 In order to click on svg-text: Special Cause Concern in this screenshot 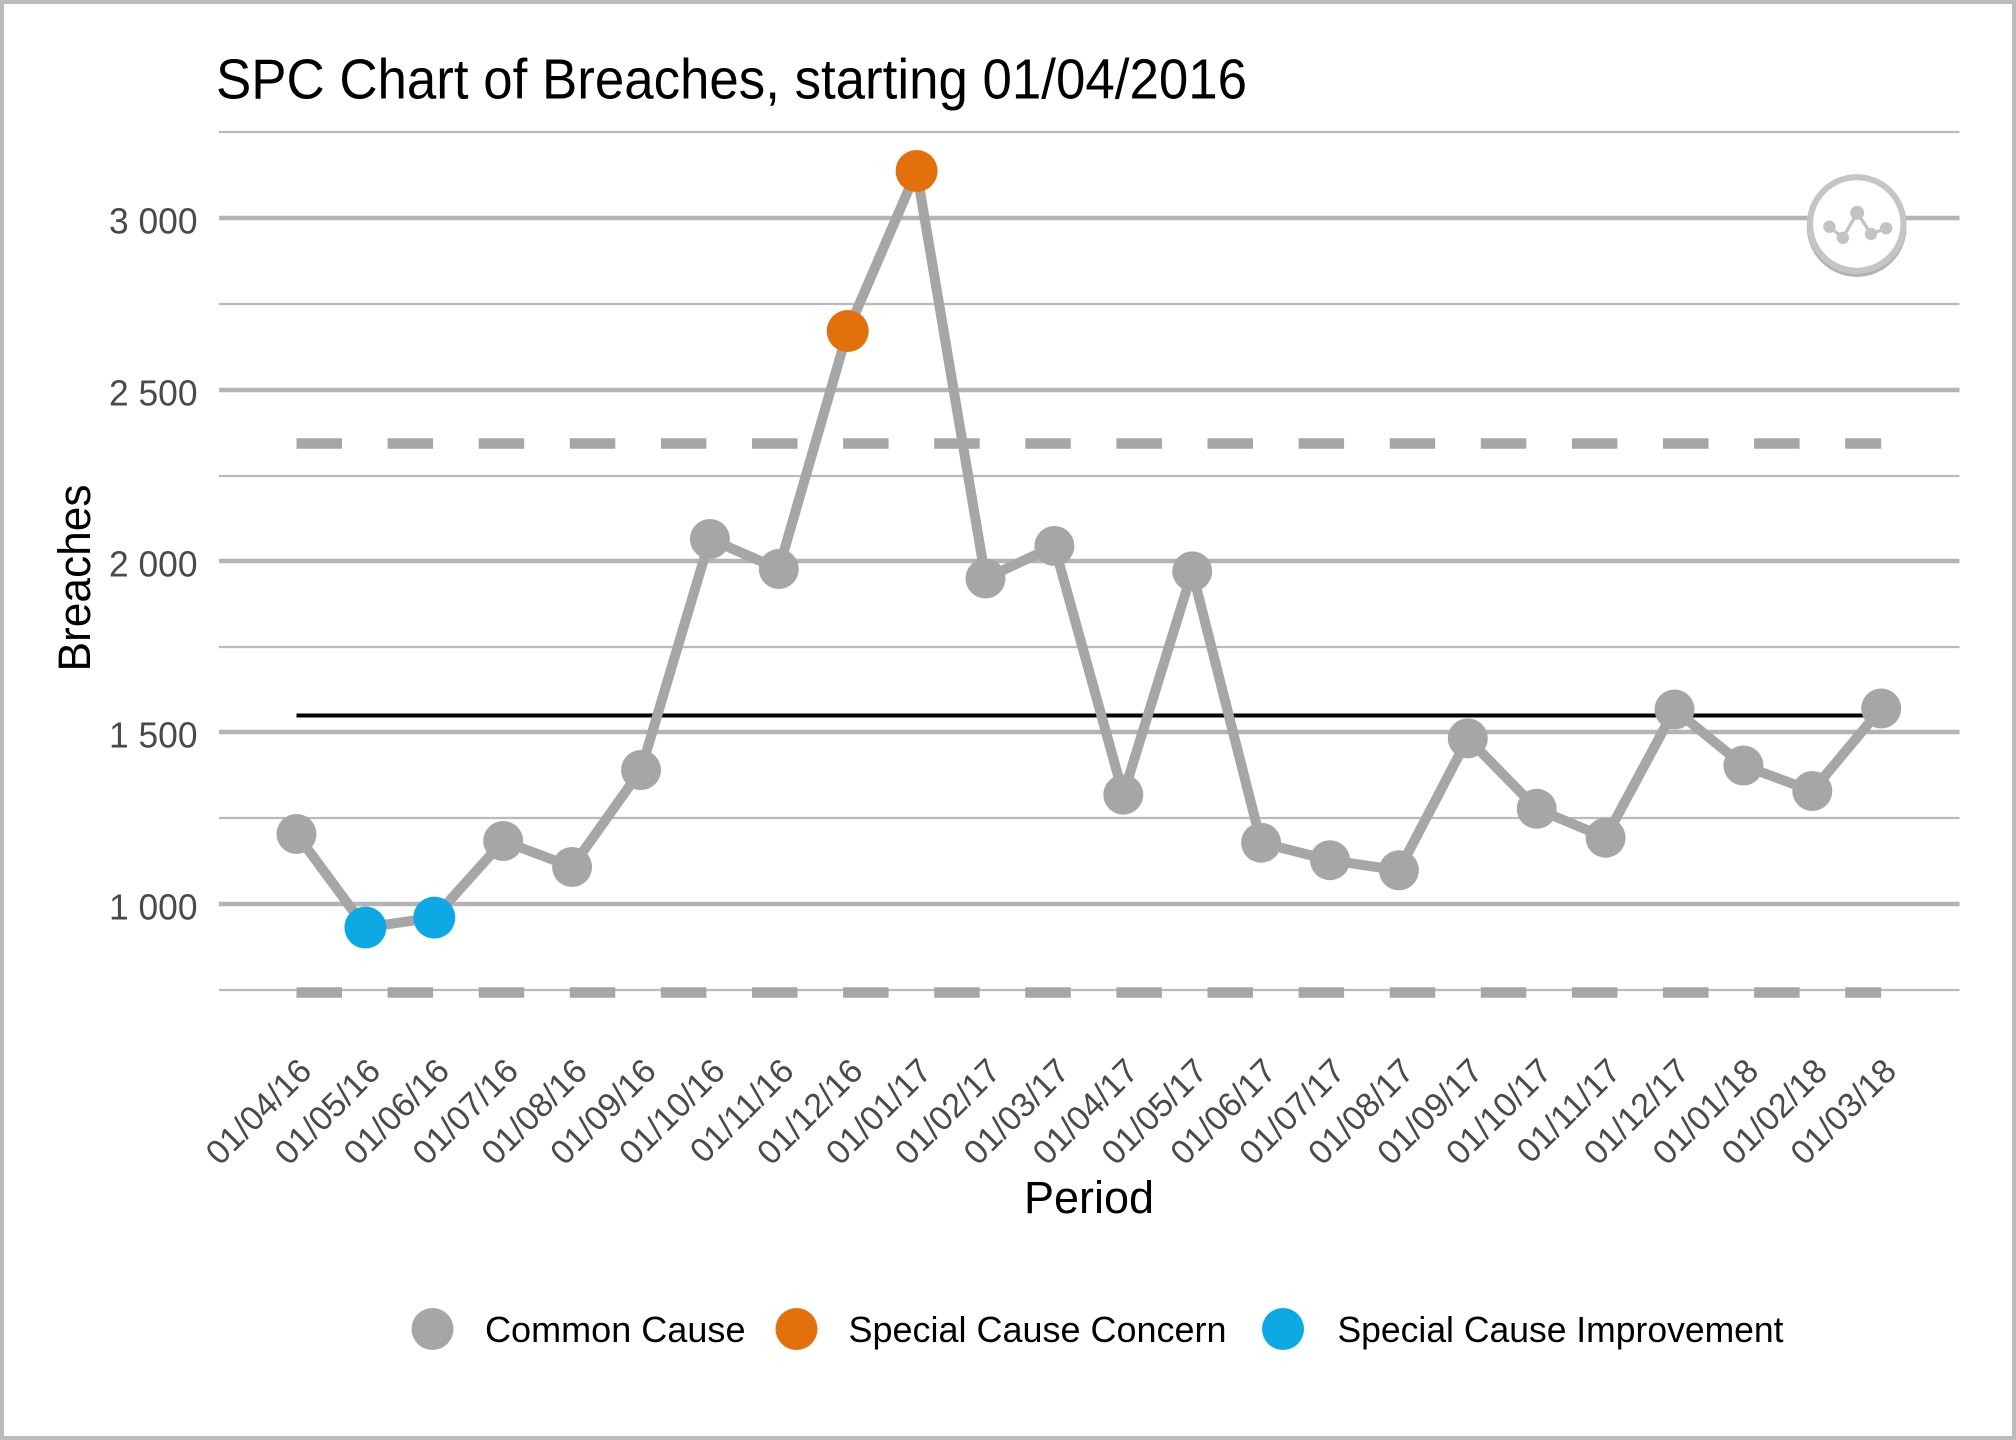, I will do `click(1038, 1329)`.